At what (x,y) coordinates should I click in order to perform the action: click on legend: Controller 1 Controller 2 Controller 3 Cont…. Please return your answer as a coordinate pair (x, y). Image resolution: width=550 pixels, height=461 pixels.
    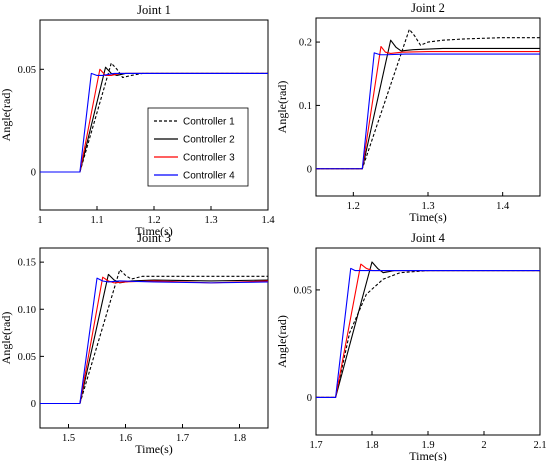
    Looking at the image, I should click on (198, 147).